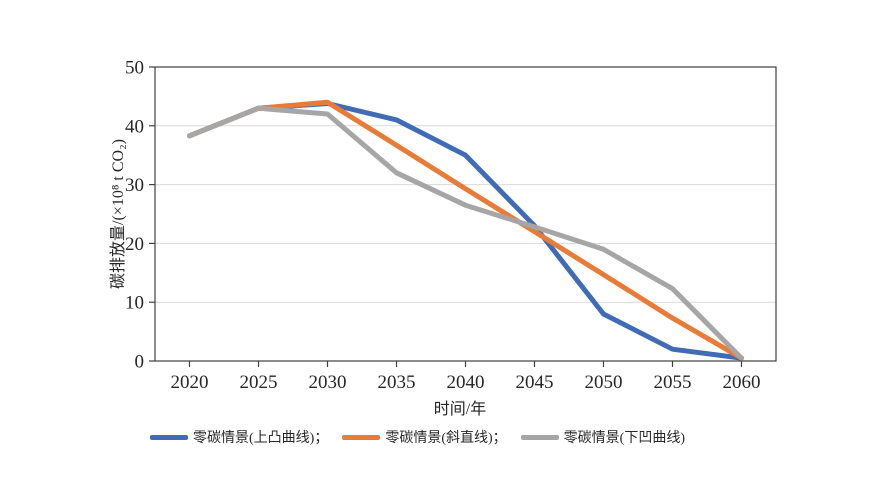 This screenshot has height=501, width=879. What do you see at coordinates (118, 214) in the screenshot?
I see `y-axis-title: 碳排放量/(×10⁸ t CO₂)` at bounding box center [118, 214].